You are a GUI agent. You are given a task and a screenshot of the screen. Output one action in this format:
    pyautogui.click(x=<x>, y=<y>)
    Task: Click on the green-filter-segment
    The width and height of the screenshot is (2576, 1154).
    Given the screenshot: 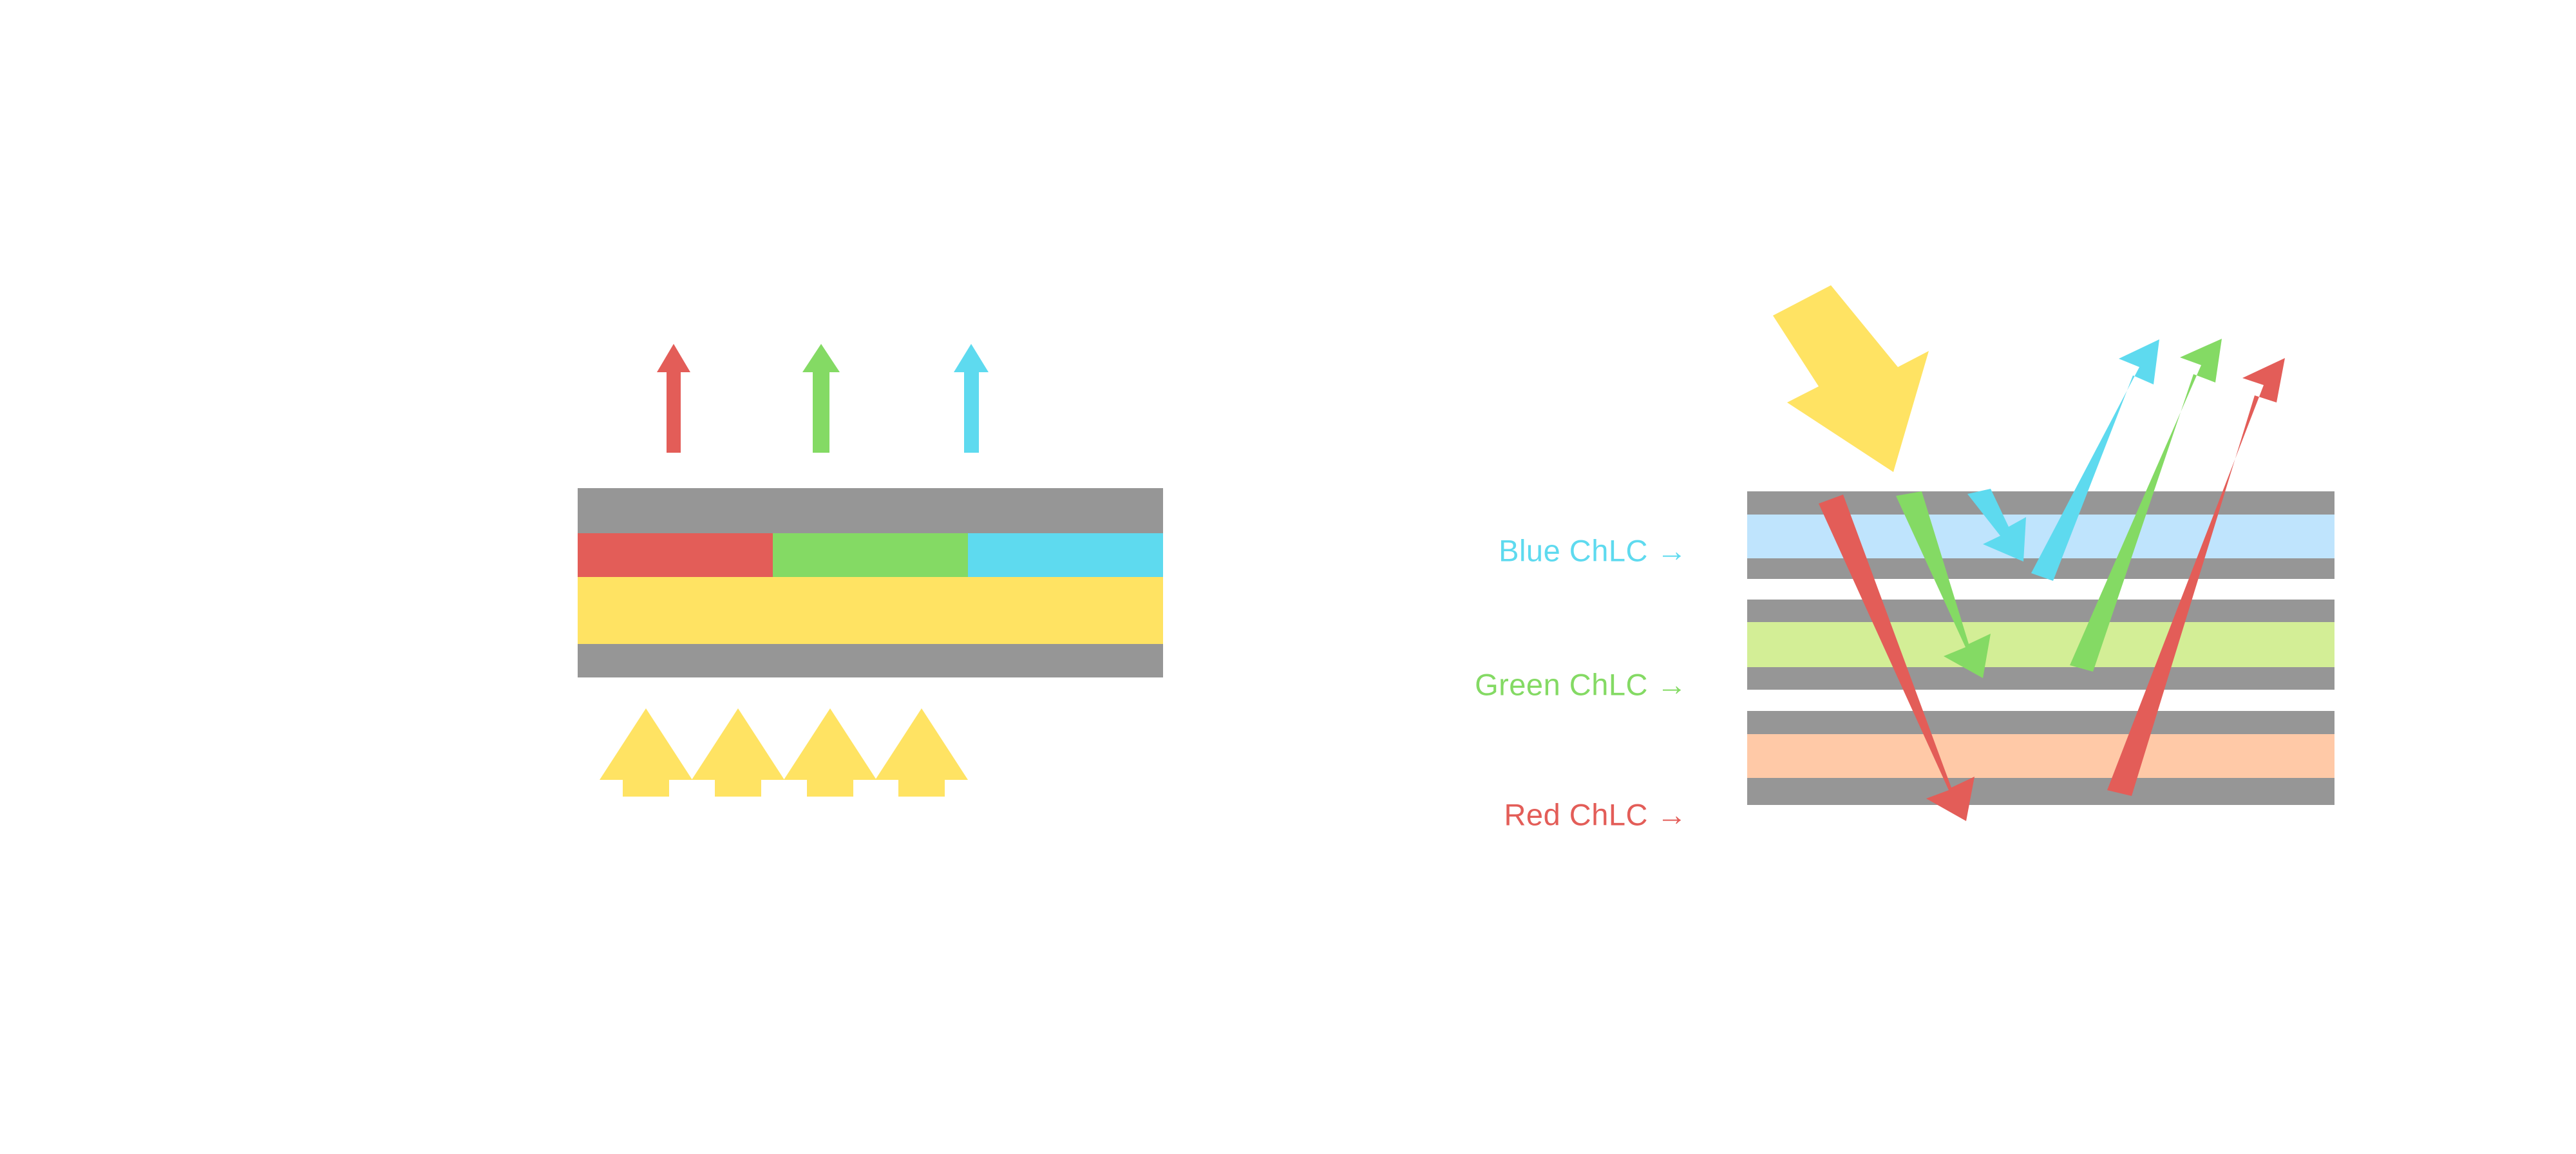 What is the action you would take?
    pyautogui.click(x=871, y=555)
    